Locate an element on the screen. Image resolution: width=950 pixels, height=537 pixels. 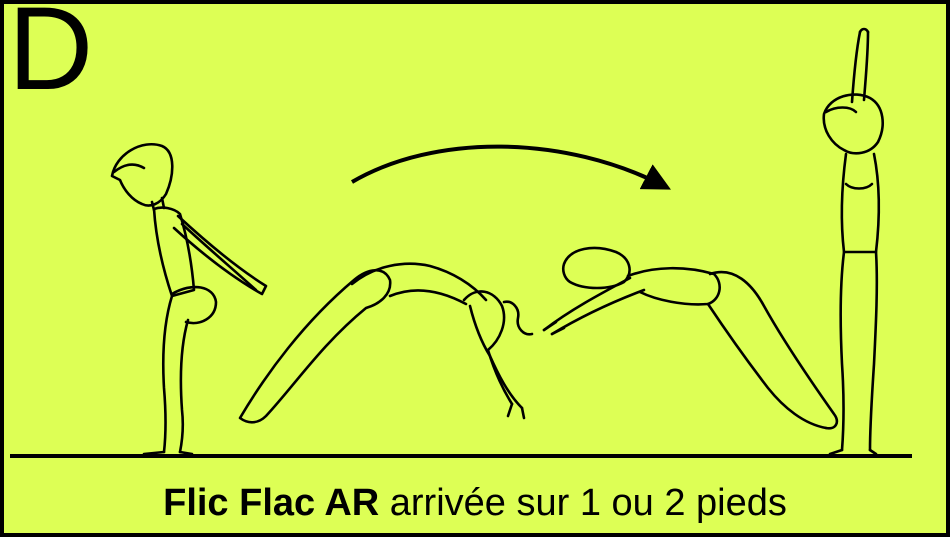
rotation-arrow-icon is located at coordinates (510, 167).